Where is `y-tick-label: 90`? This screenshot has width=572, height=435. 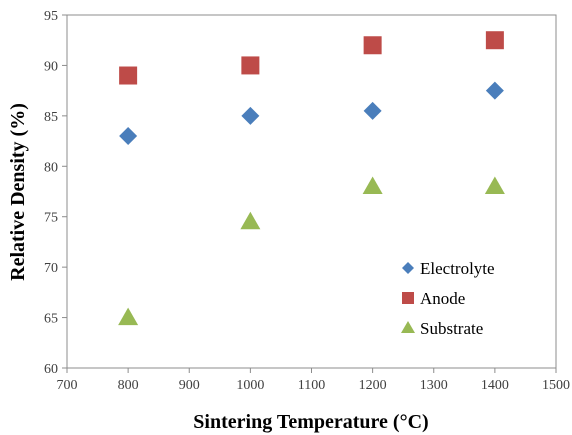 y-tick-label: 90 is located at coordinates (51, 66).